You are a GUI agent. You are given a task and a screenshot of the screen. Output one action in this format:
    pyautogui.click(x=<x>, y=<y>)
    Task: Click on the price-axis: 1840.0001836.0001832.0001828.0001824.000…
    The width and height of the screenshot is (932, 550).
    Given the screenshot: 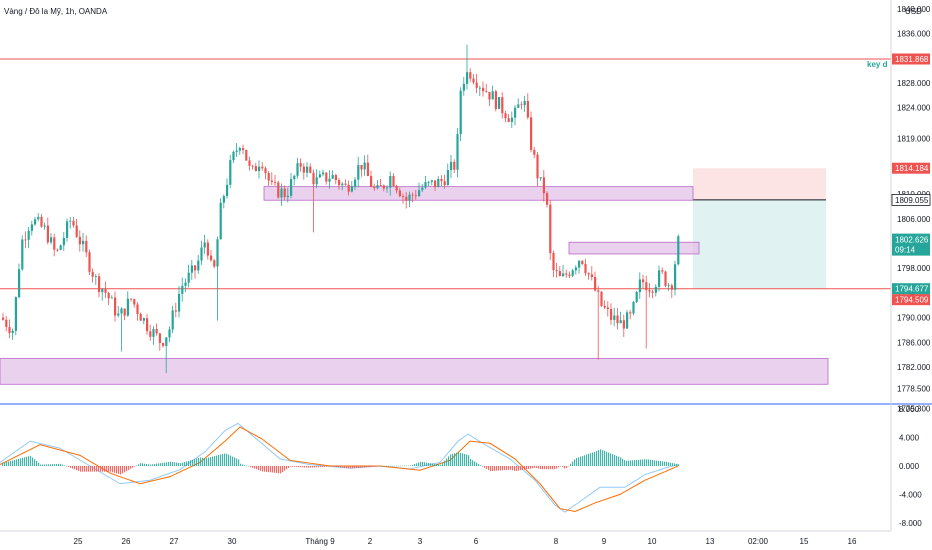 What is the action you would take?
    pyautogui.click(x=914, y=209)
    